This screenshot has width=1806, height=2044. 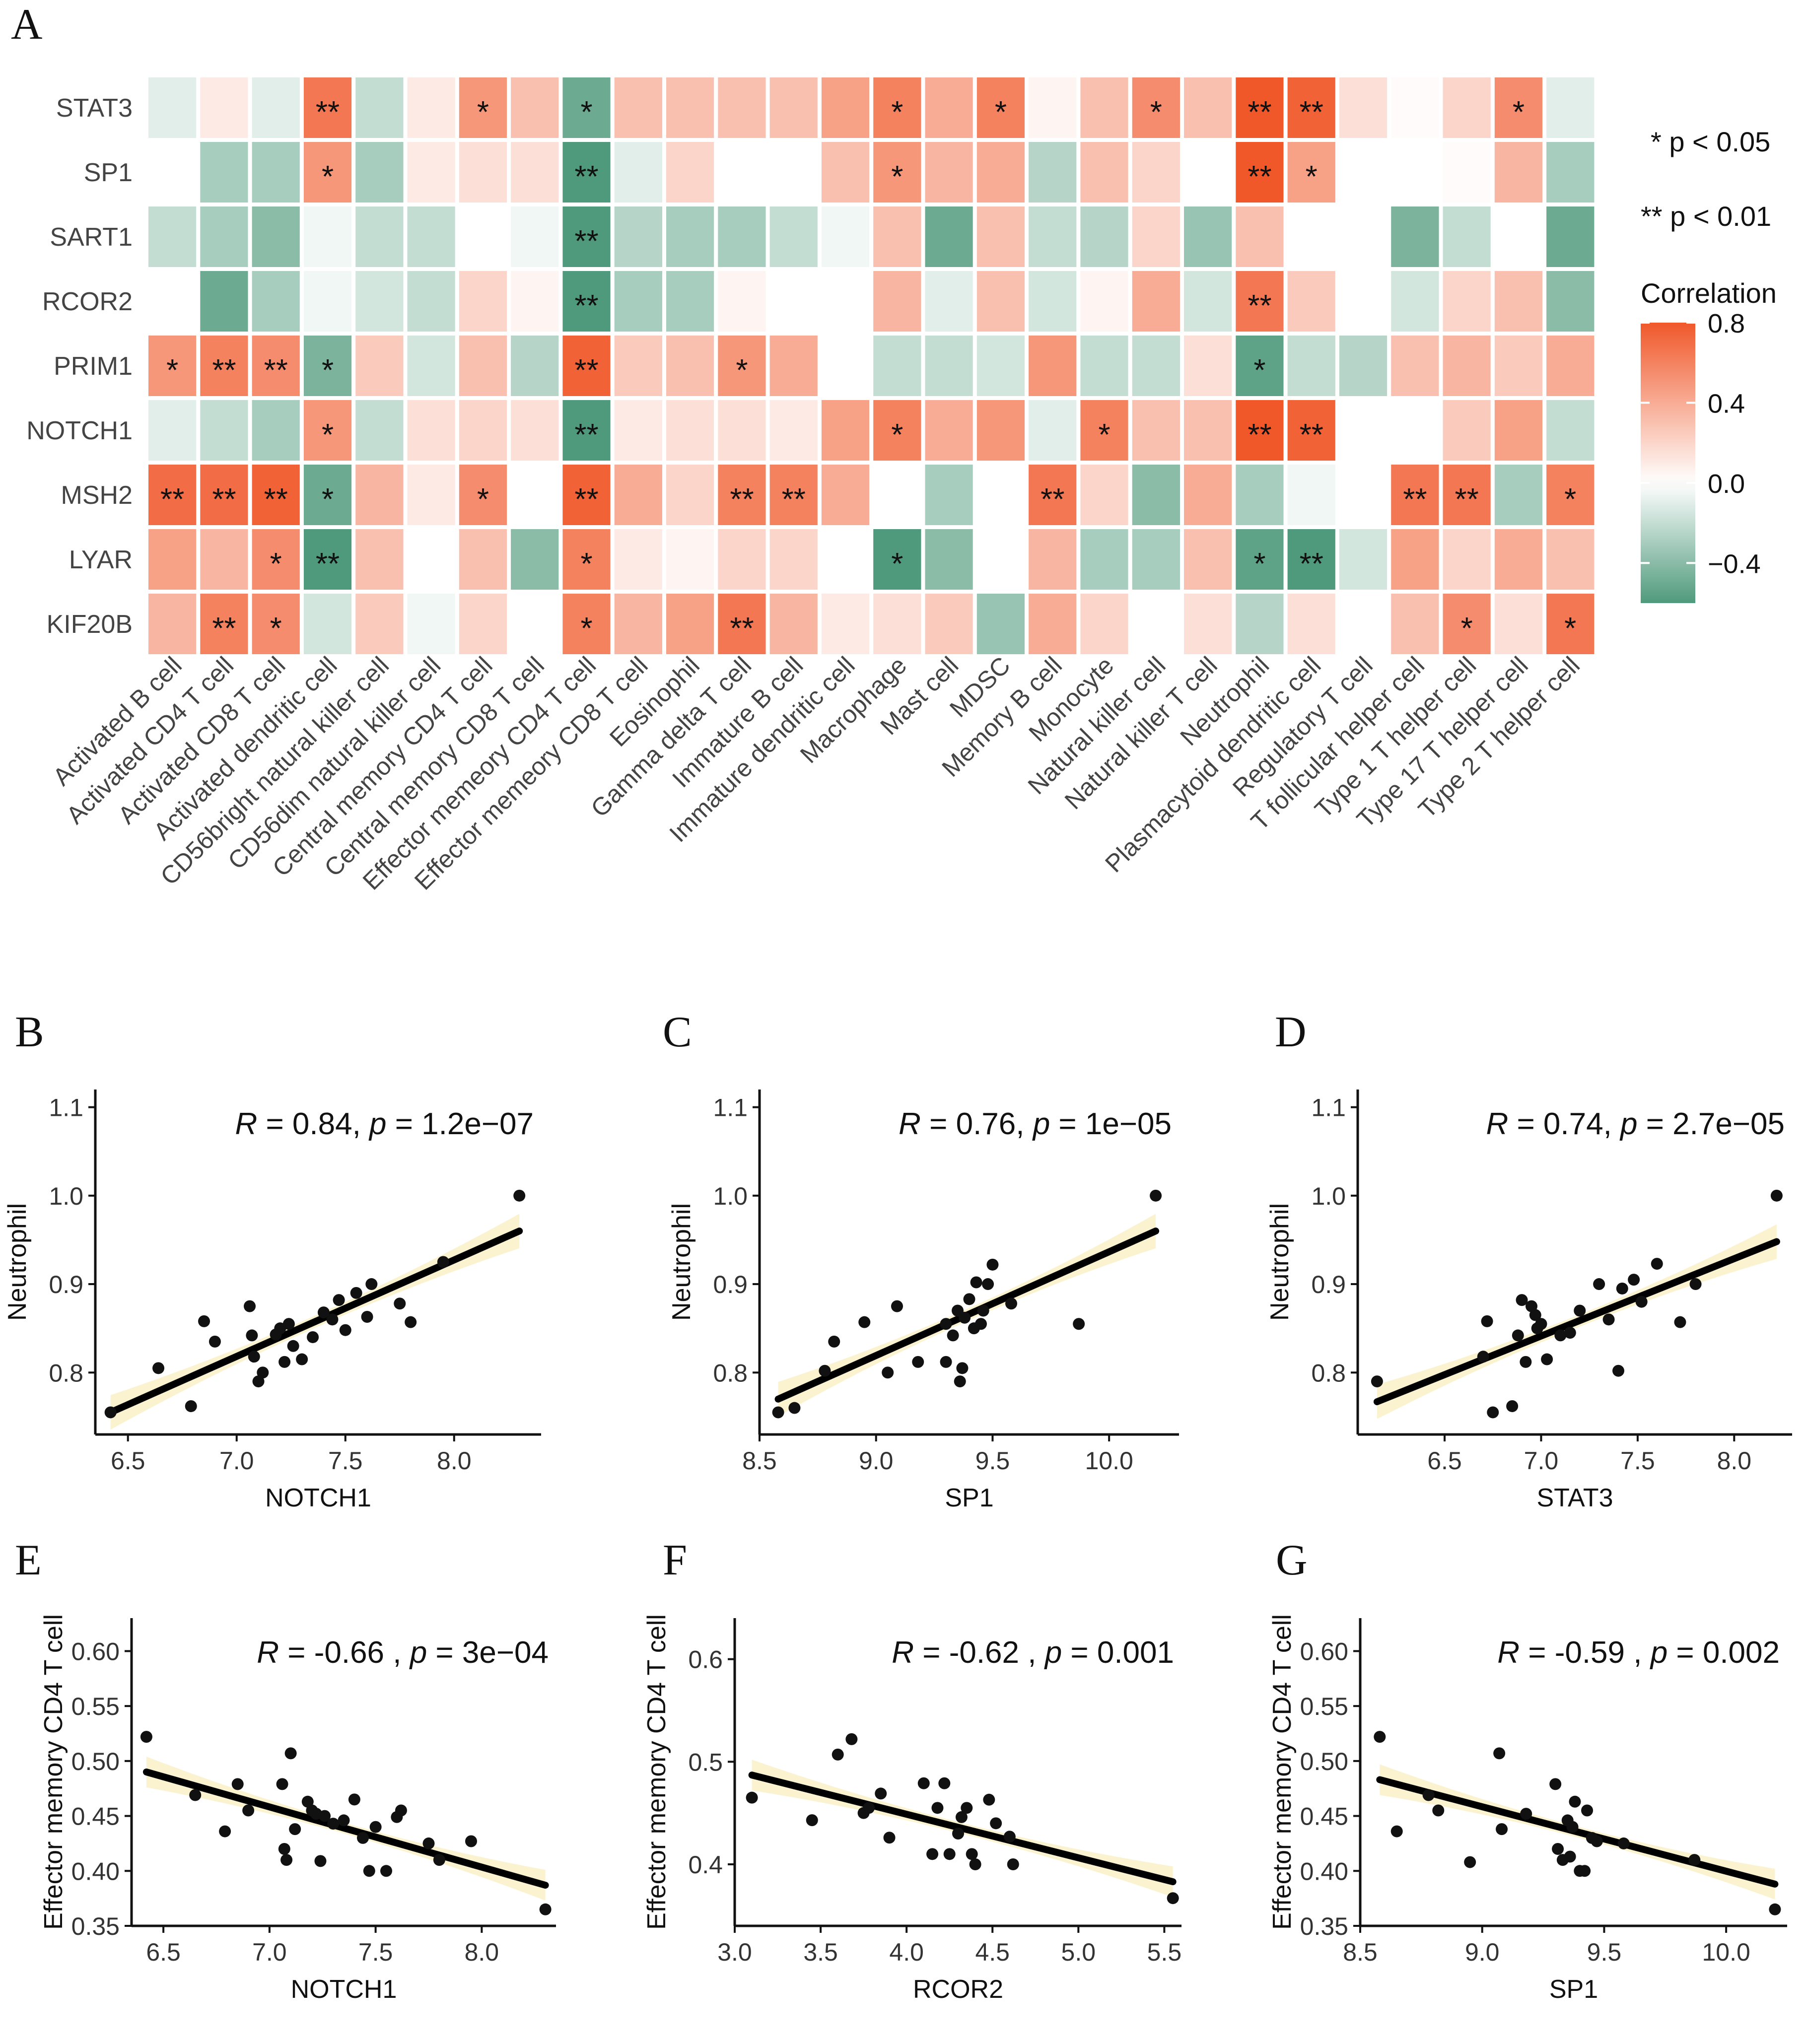 I want to click on y-tick-label: 0.8, so click(x=66, y=1373).